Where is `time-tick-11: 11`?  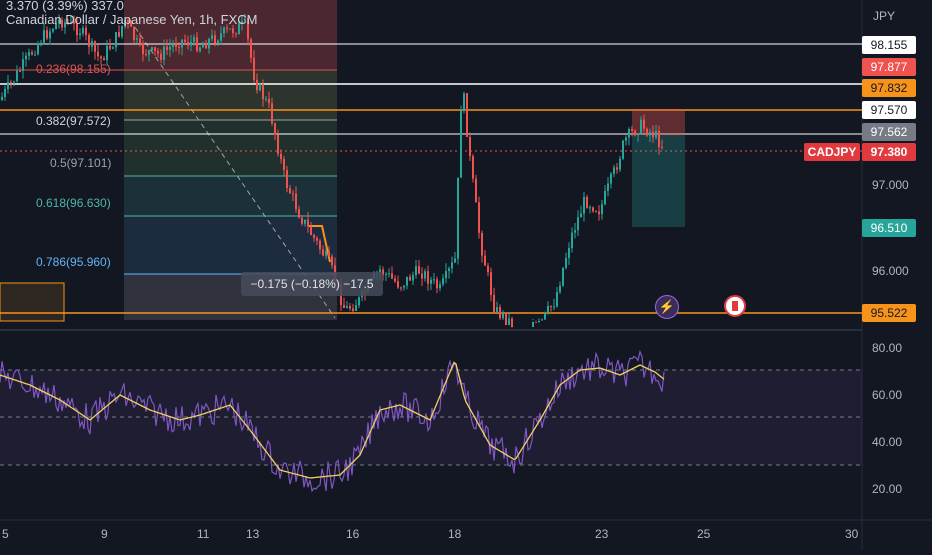
time-tick-11: 11 is located at coordinates (203, 534).